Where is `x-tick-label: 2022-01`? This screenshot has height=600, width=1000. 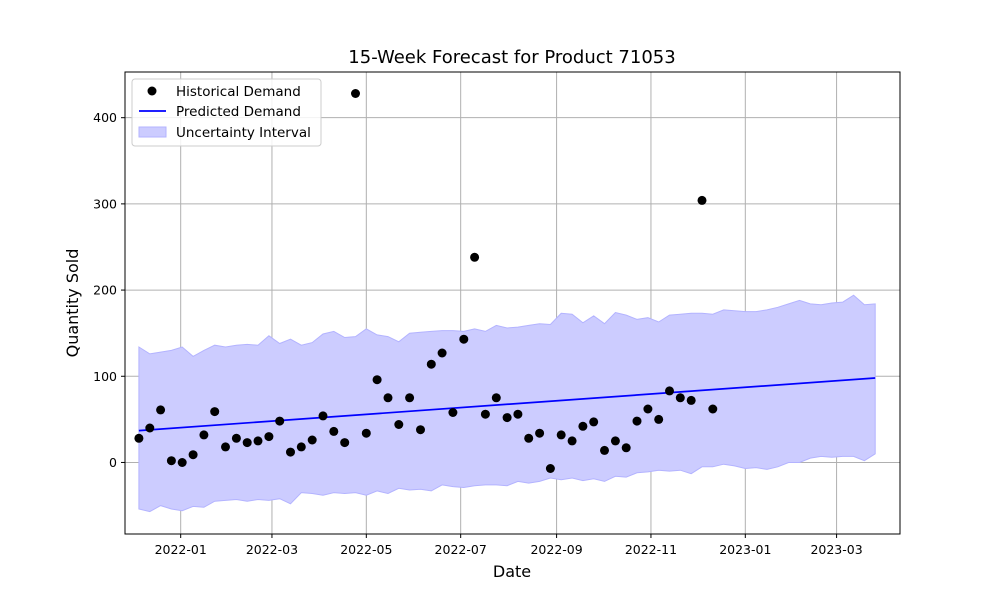 x-tick-label: 2022-01 is located at coordinates (181, 549).